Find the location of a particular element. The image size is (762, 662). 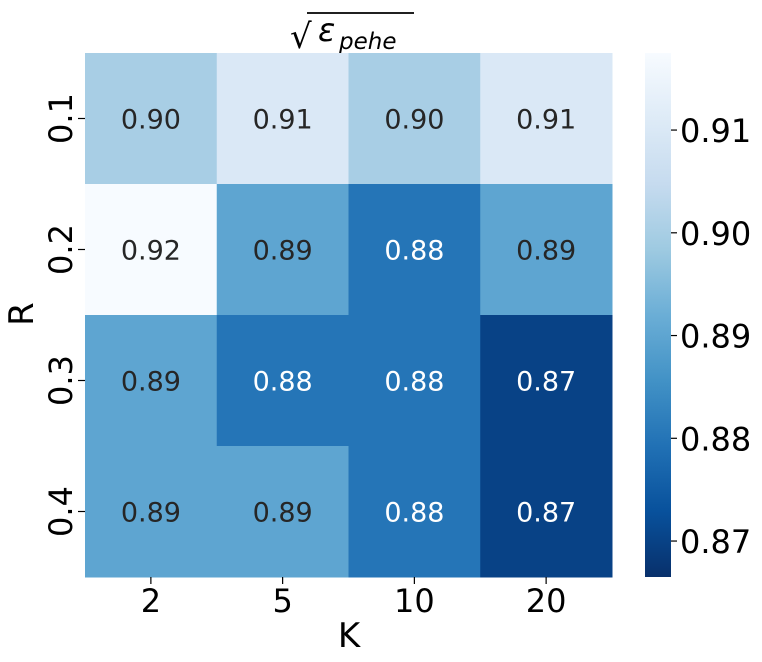

y-tick-label: 0.4 is located at coordinates (61, 511).